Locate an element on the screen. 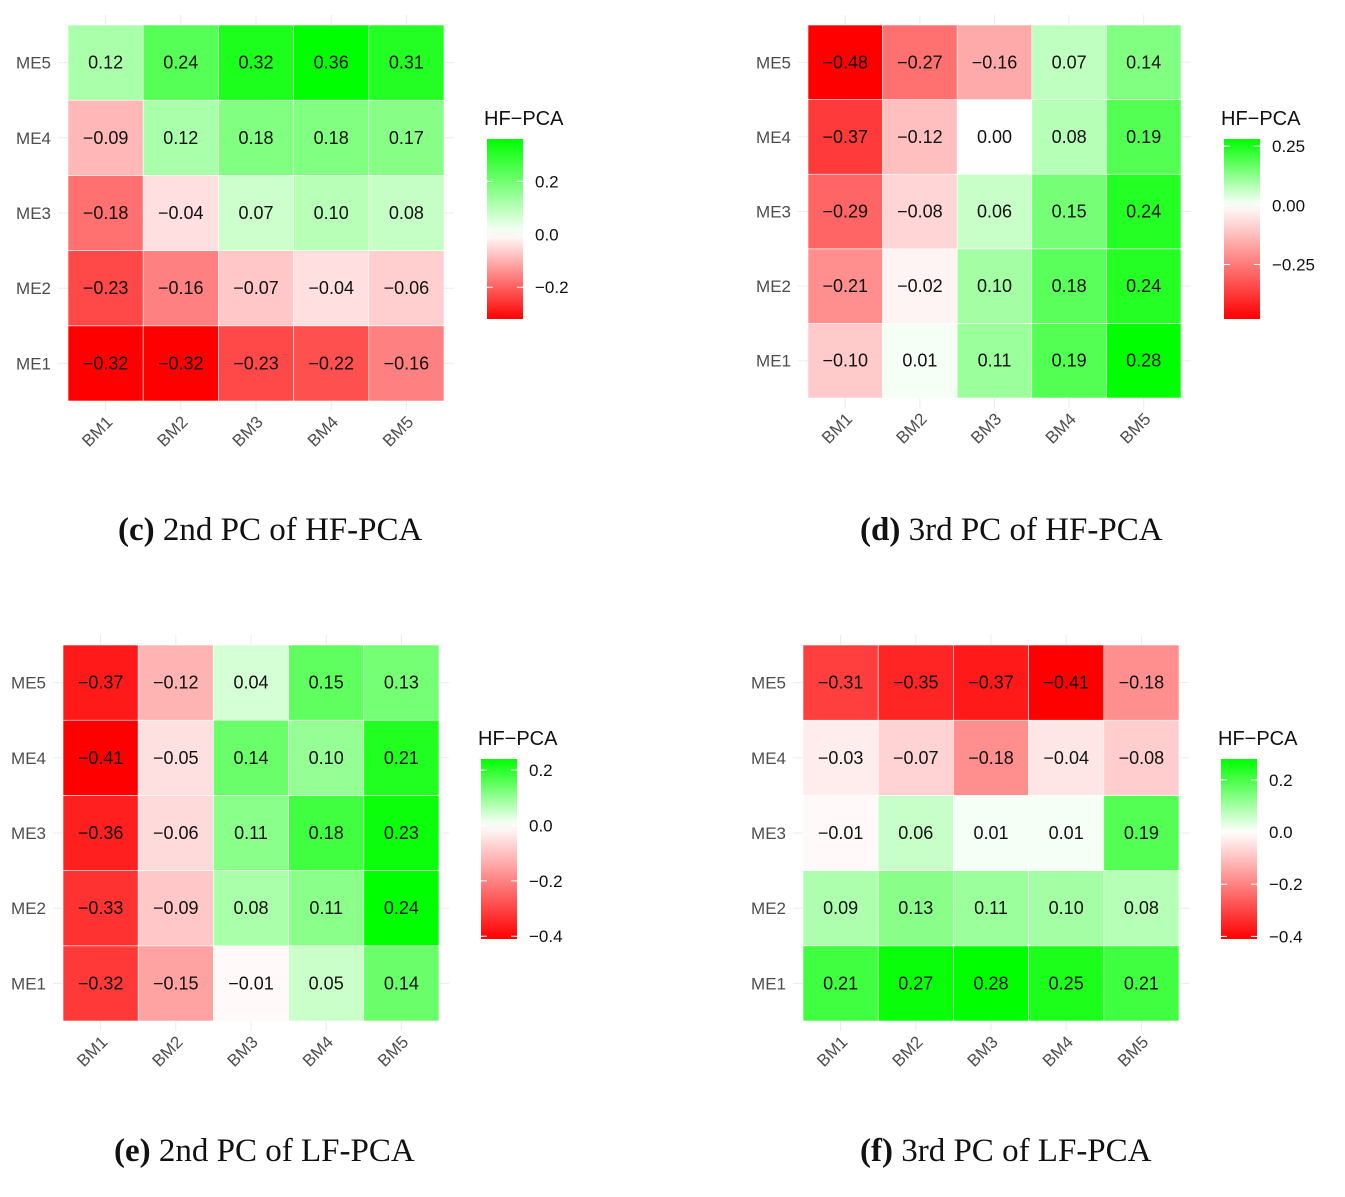 This screenshot has height=1197, width=1345. cell-value-label-ME3-BM1: −0.01 is located at coordinates (841, 833).